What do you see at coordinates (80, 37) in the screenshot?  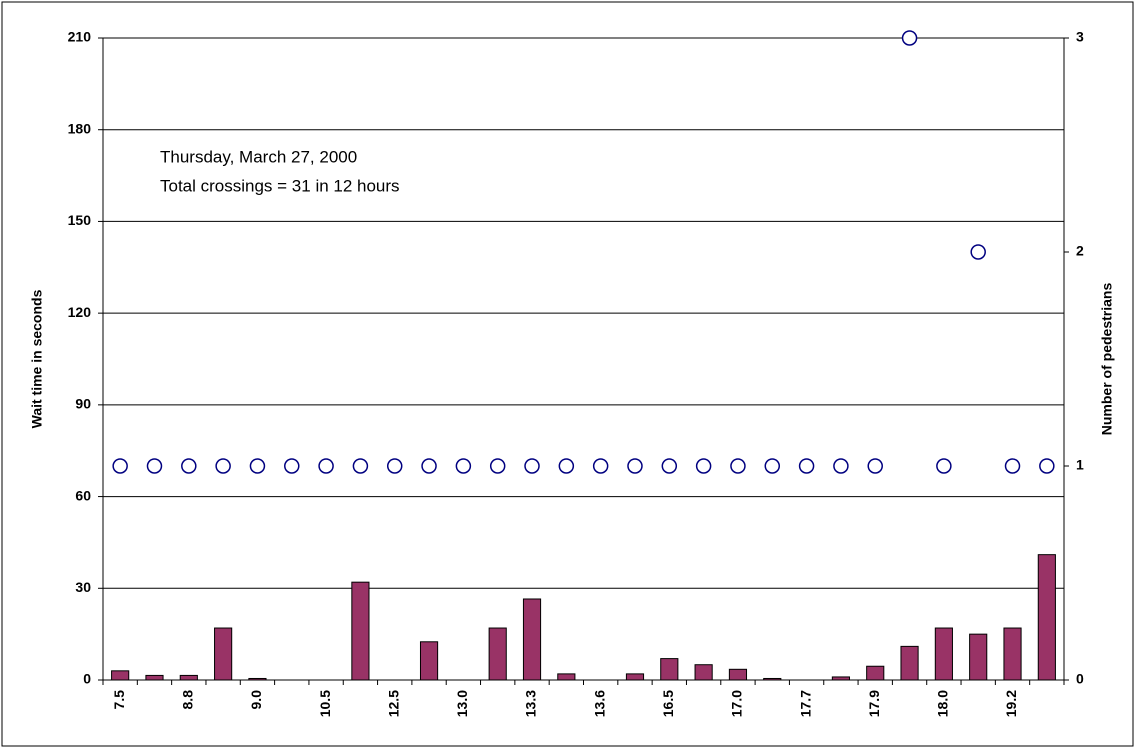 I see `y-tick-label: 210` at bounding box center [80, 37].